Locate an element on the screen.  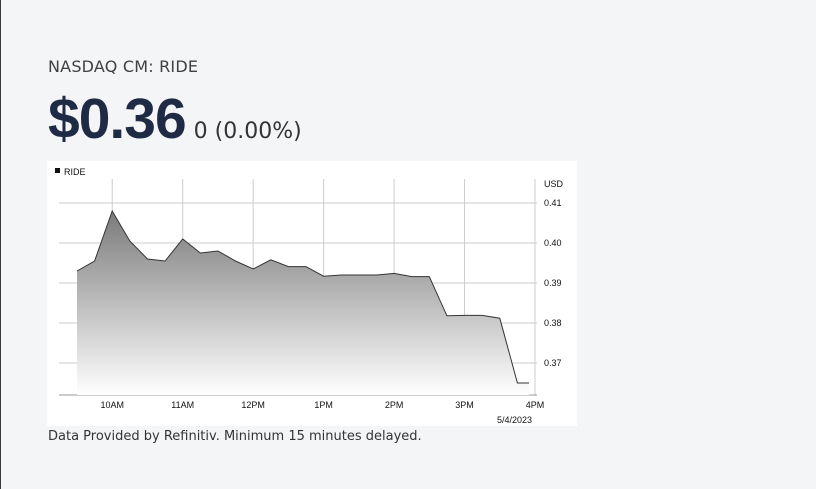
x-tick-label: 4PM is located at coordinates (535, 405).